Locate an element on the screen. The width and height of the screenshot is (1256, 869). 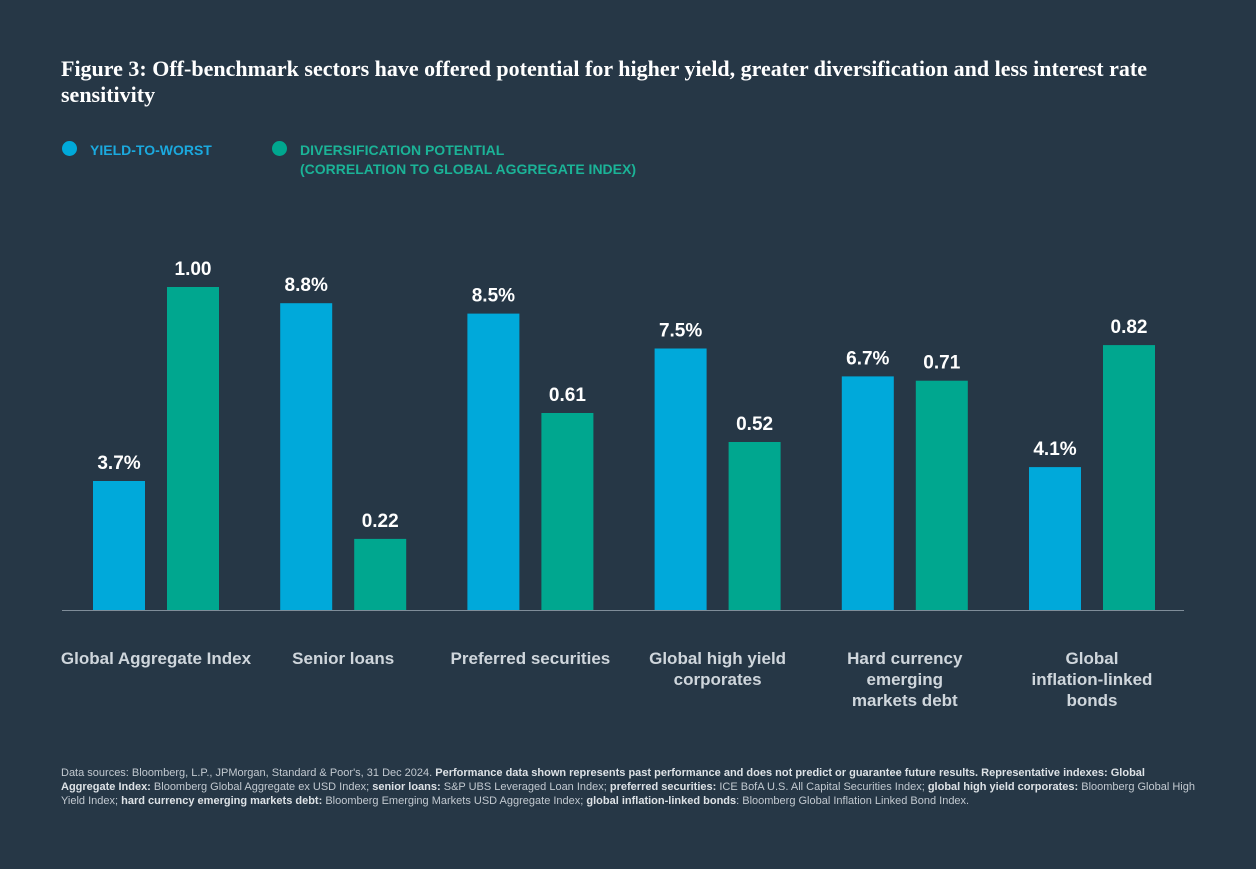
data-label-diversification-2: 0.61 is located at coordinates (567, 395).